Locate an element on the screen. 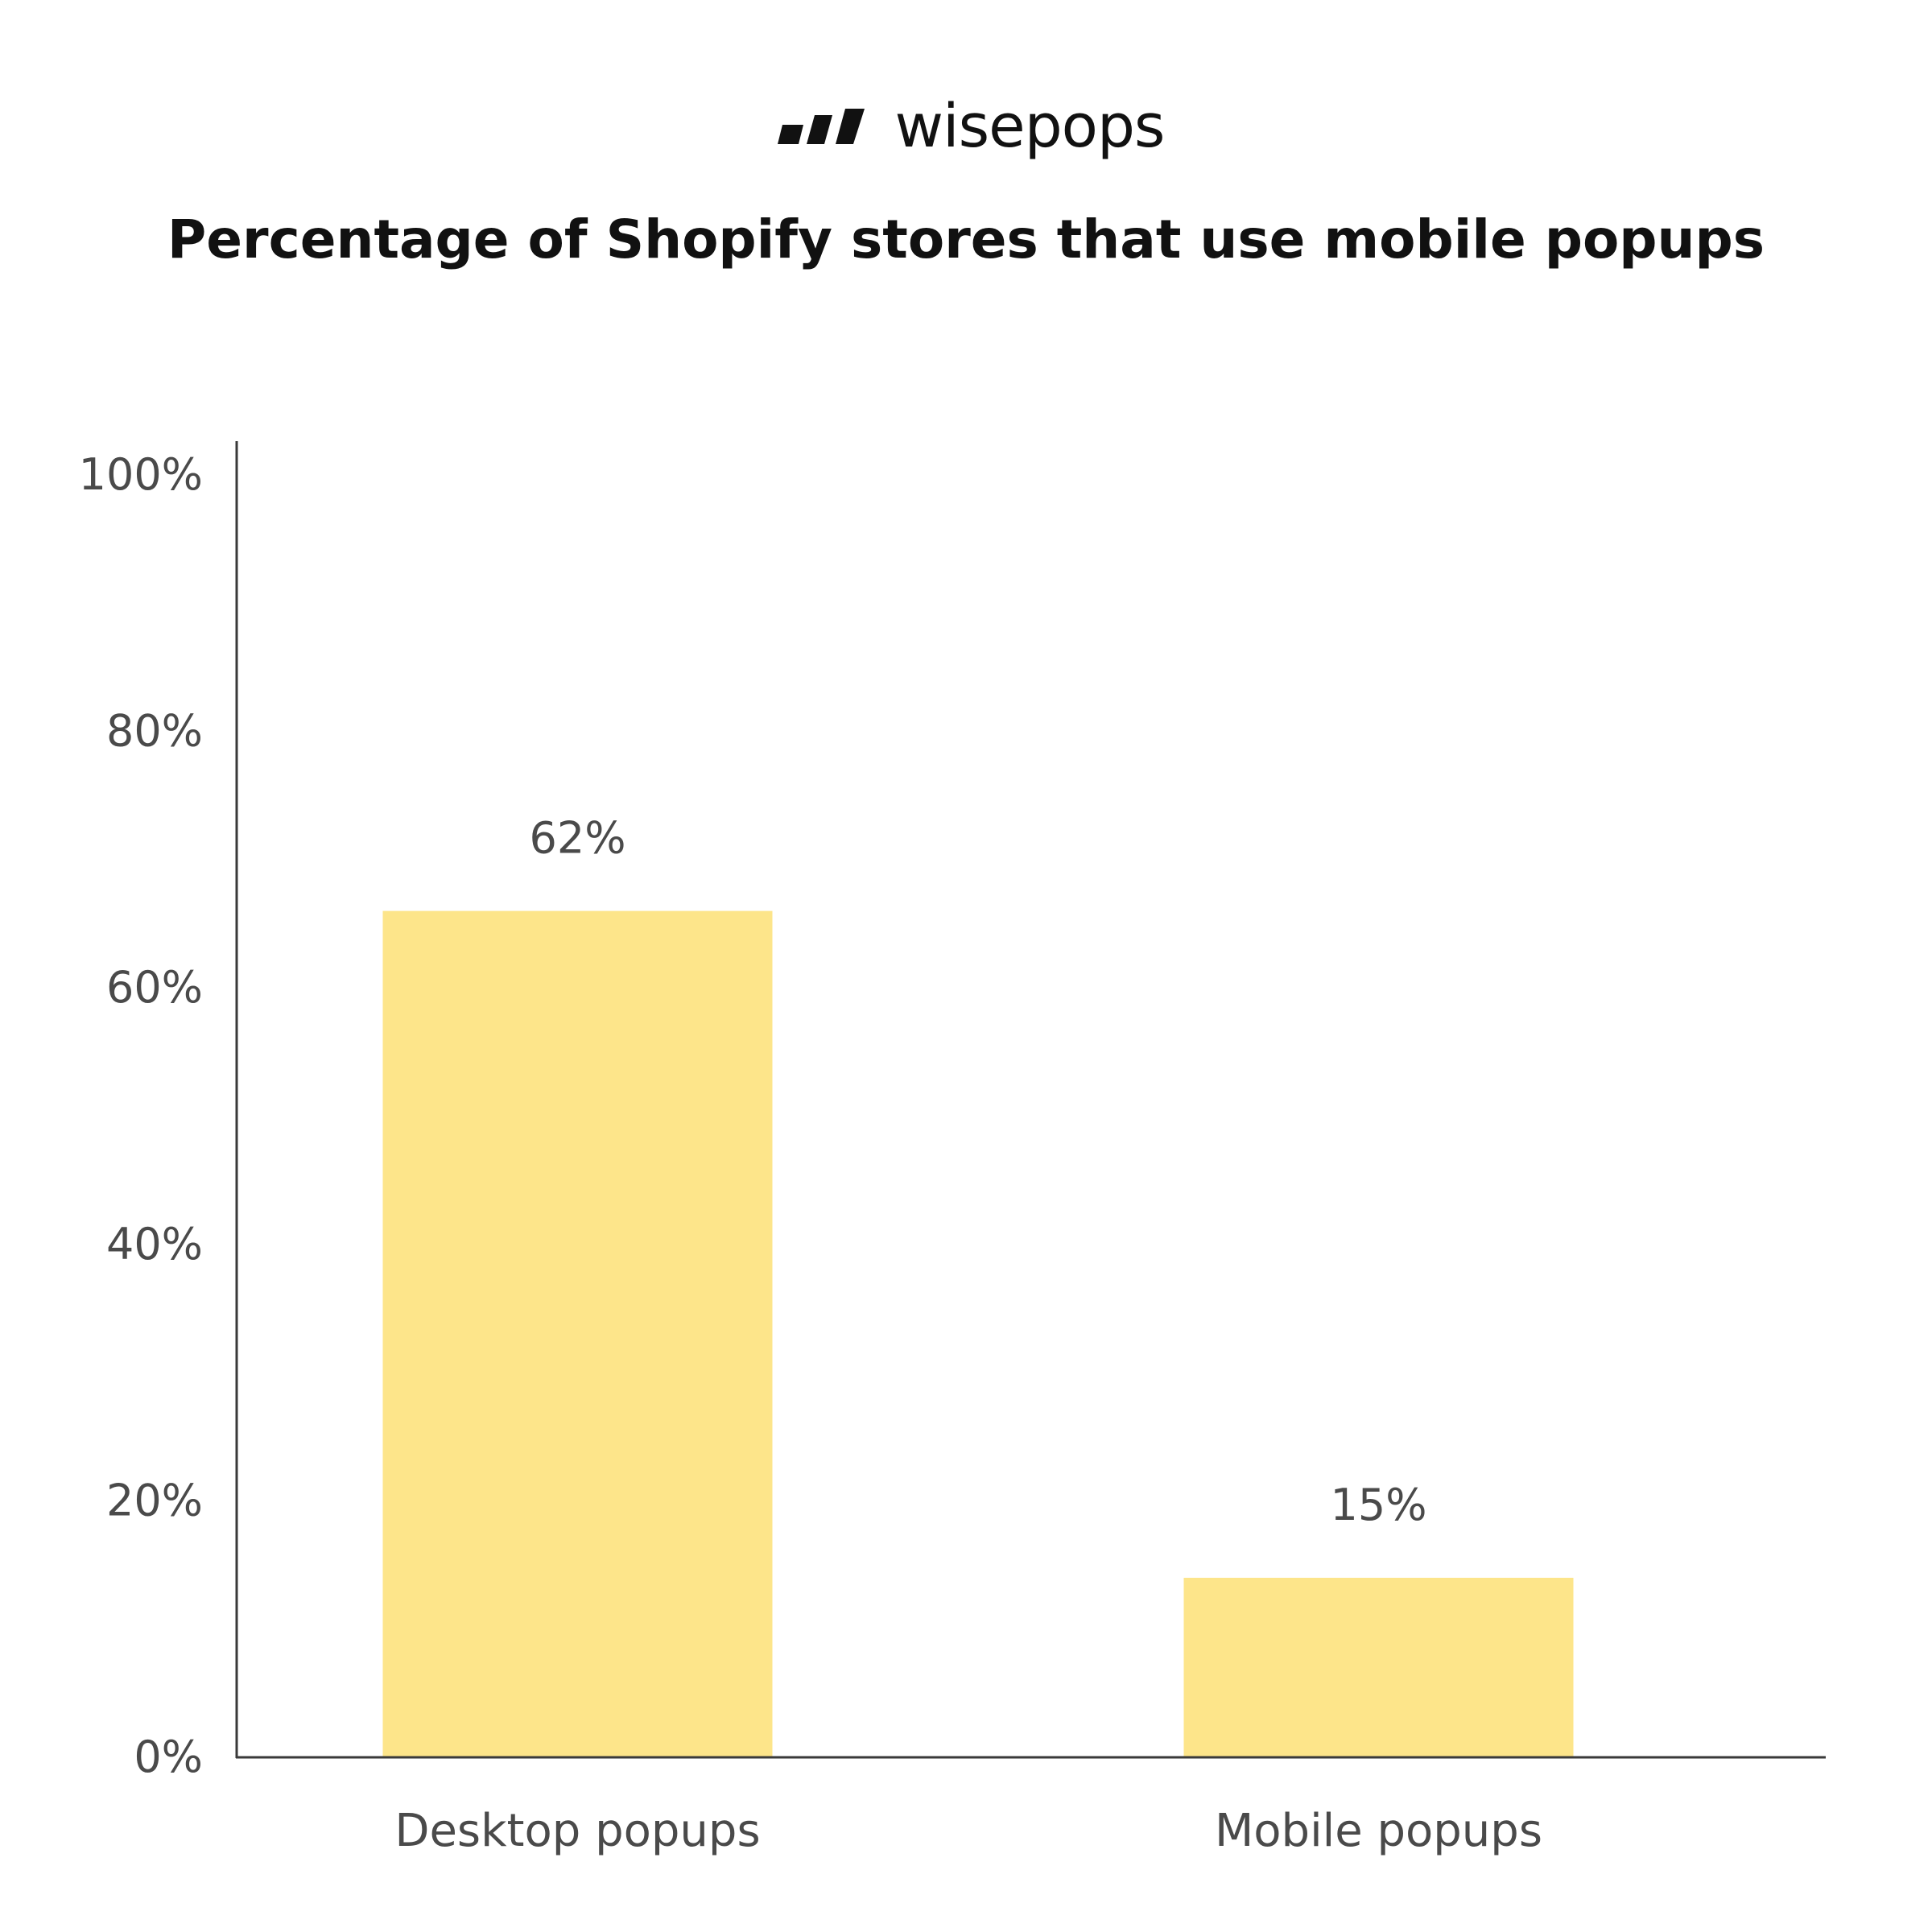 This screenshot has width=1932, height=1932. data-label: 62% is located at coordinates (577, 838).